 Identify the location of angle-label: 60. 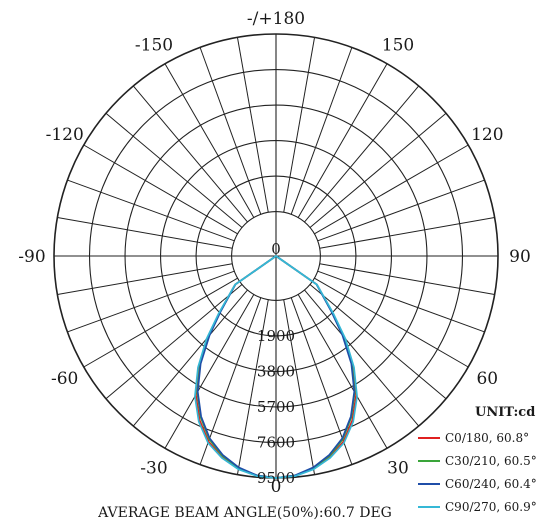
(487, 379).